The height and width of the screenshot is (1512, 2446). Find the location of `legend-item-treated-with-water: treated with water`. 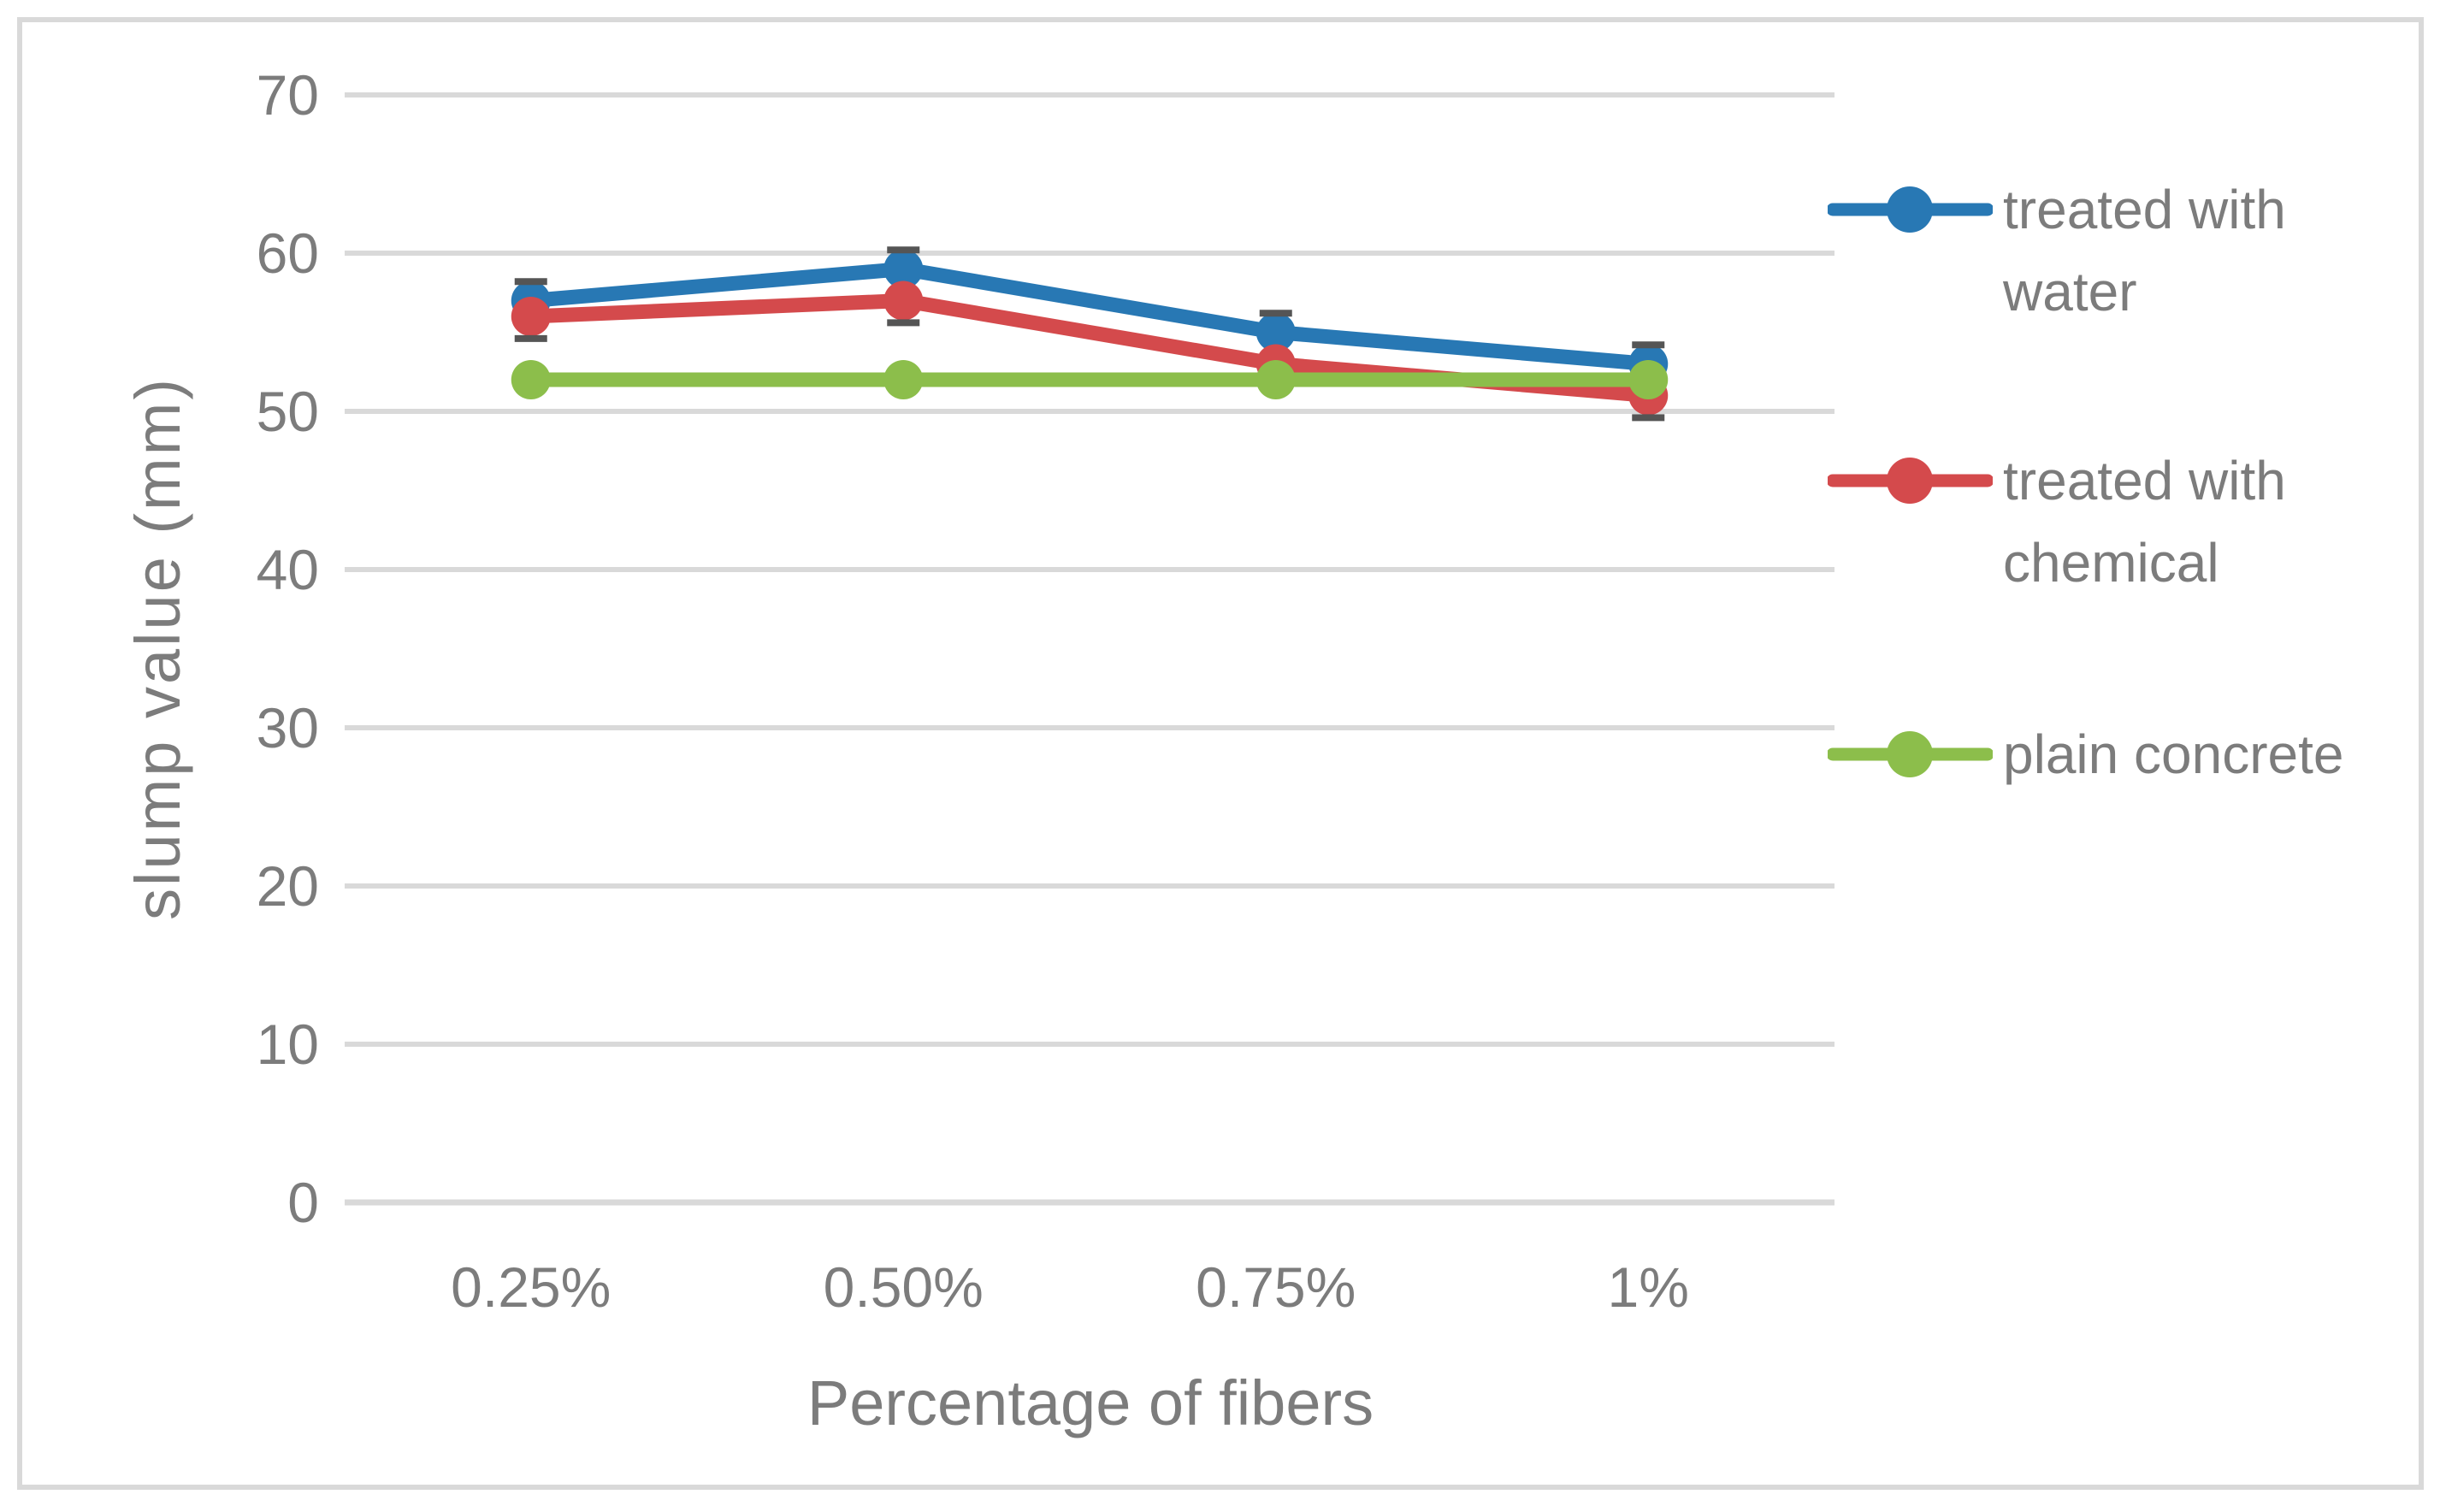

legend-item-treated-with-water: treated with water is located at coordinates (2057, 250).